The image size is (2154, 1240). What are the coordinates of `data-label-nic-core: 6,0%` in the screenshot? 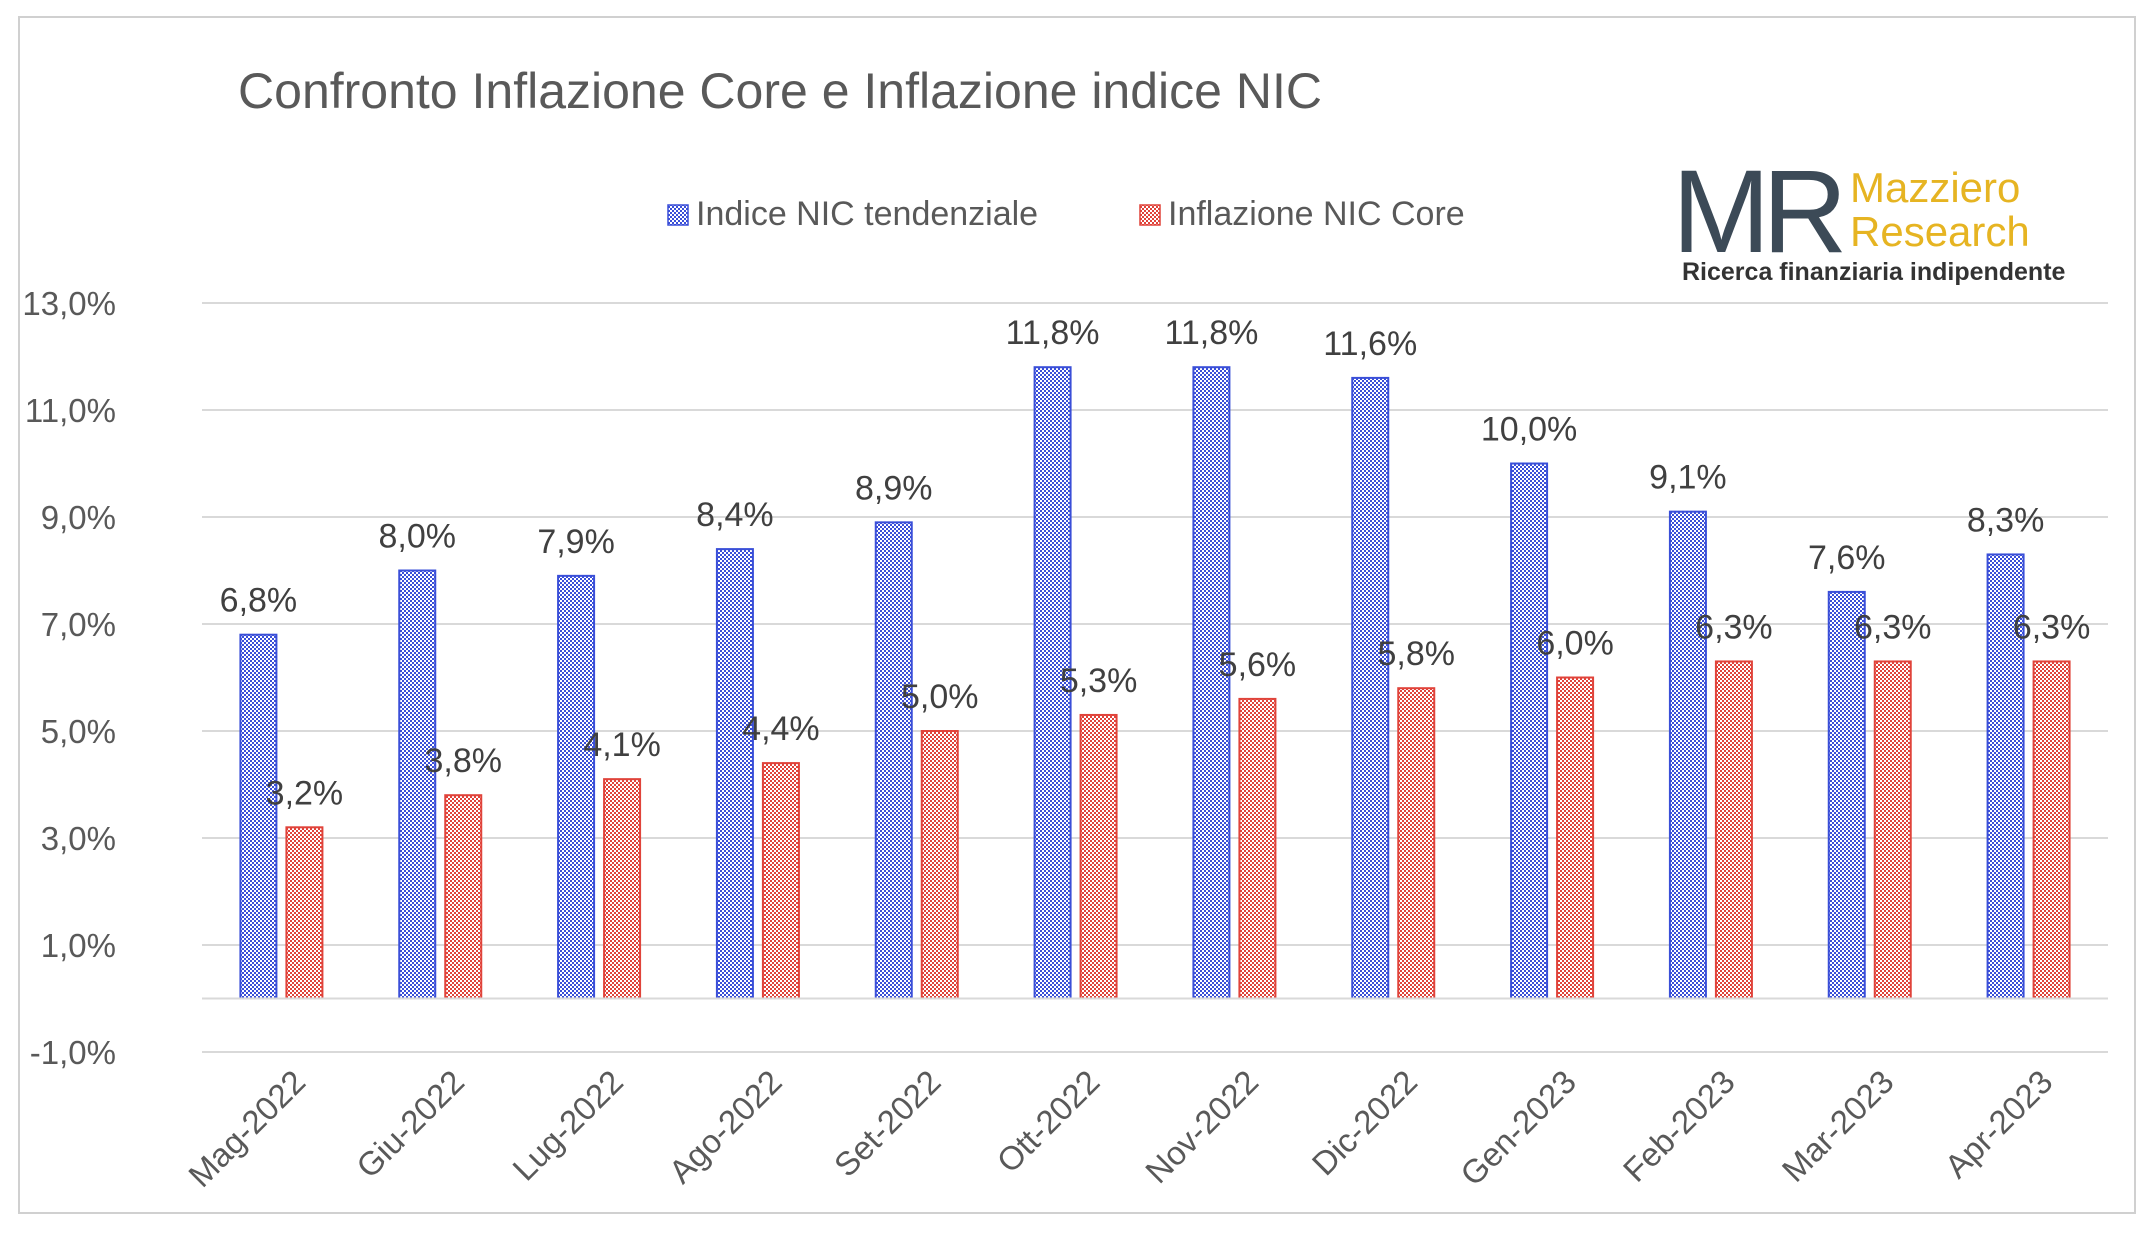 It's located at (1575, 644).